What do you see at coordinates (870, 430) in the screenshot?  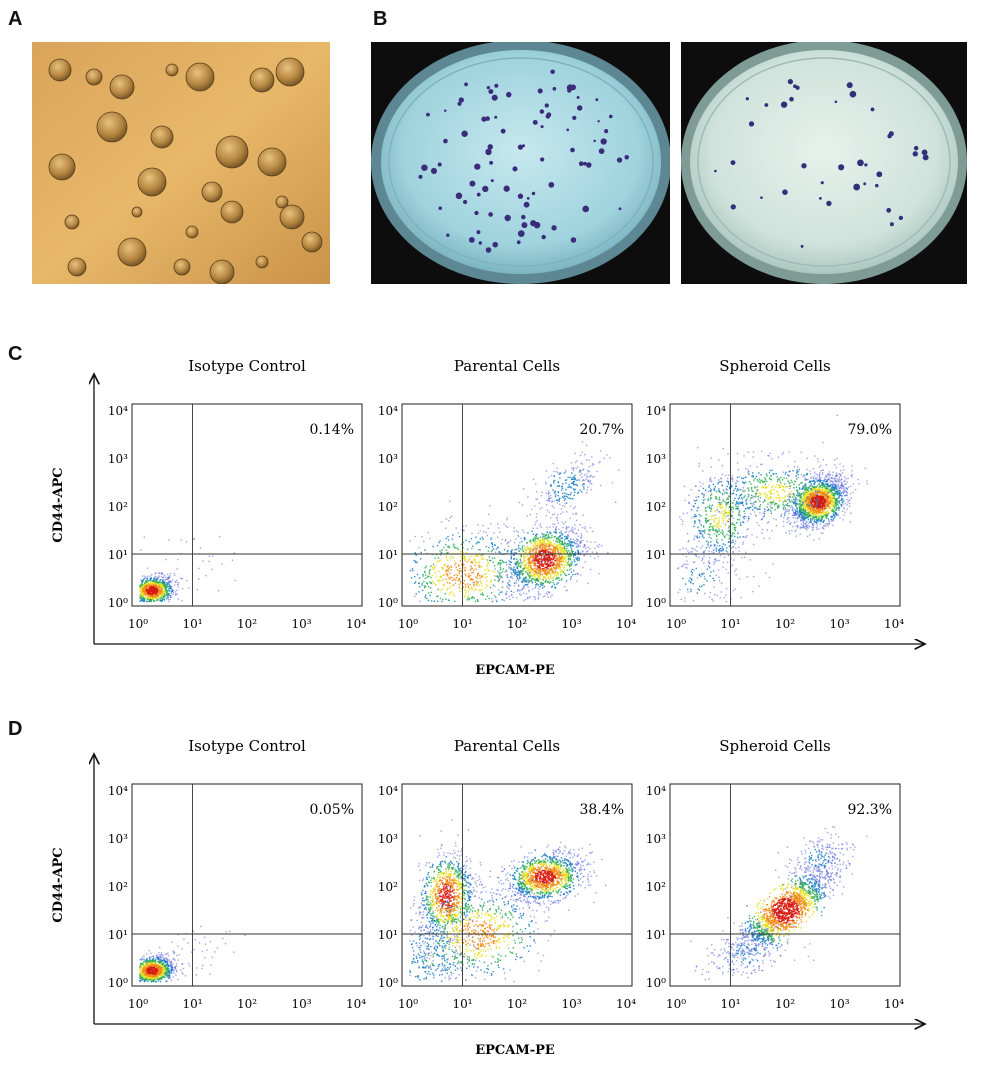 I see `quadrant-percent: 79.0%` at bounding box center [870, 430].